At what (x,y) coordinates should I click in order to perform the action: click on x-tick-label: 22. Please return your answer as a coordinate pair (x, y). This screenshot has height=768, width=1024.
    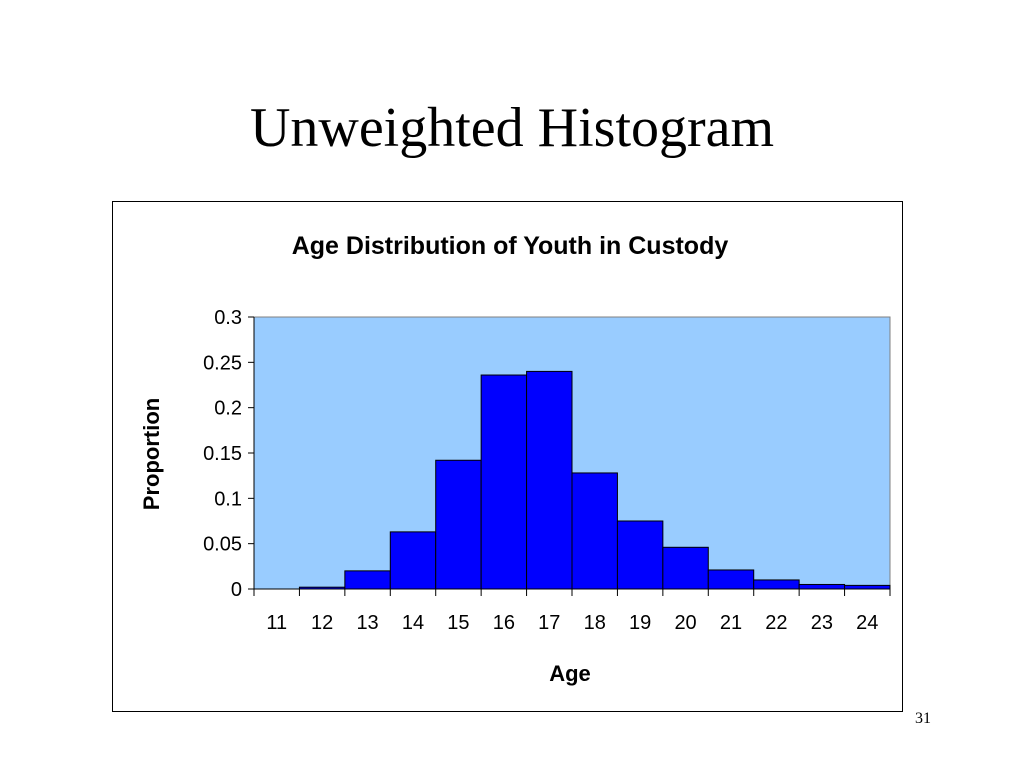
    Looking at the image, I should click on (776, 623).